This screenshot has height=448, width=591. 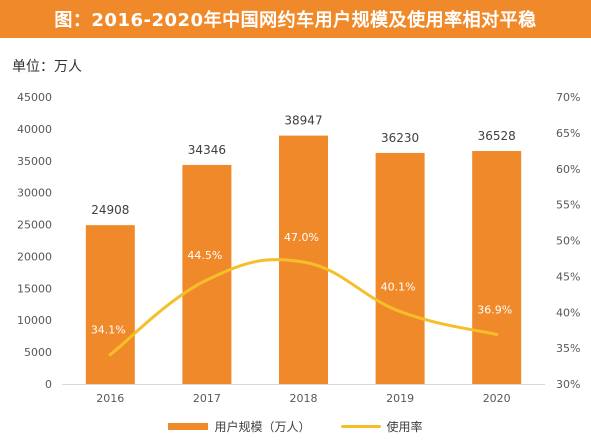 I want to click on bar-data-label: 34346, so click(x=207, y=150).